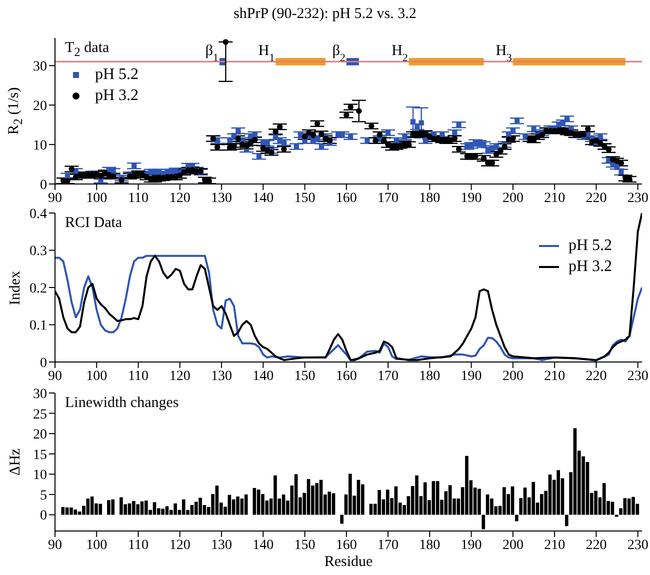 The width and height of the screenshot is (650, 575). Describe the element at coordinates (43, 496) in the screenshot. I see `y-tick-label: 5` at that location.